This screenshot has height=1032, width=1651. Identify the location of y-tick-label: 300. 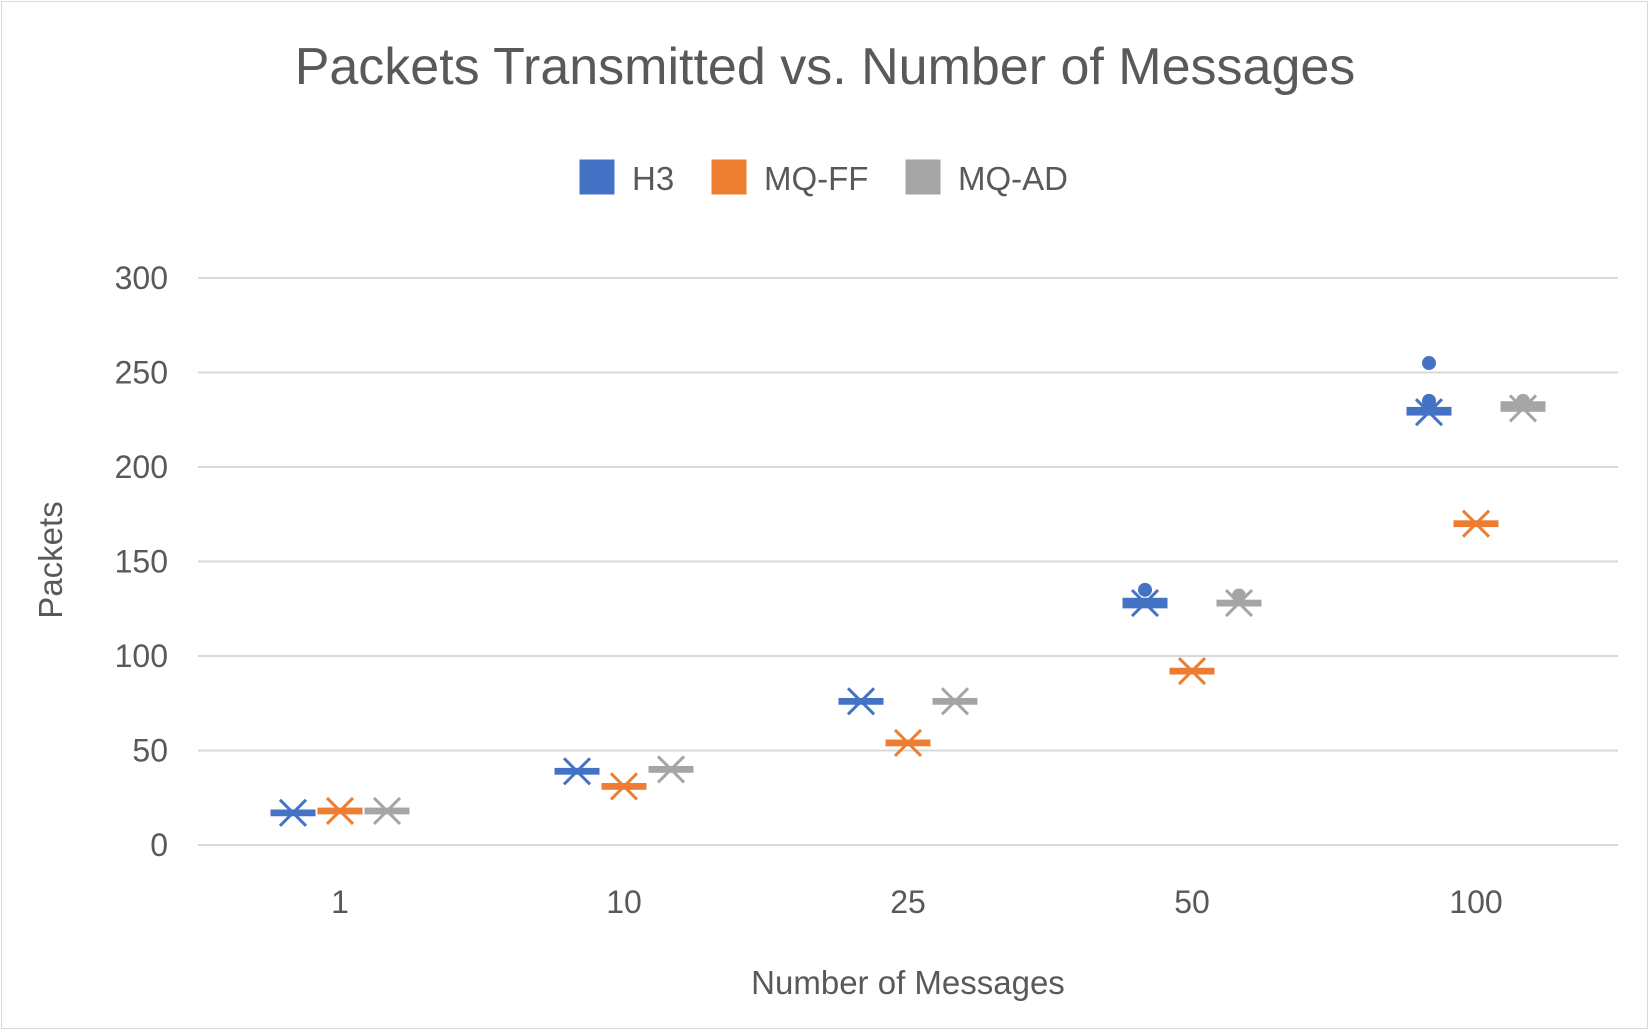
(141, 278).